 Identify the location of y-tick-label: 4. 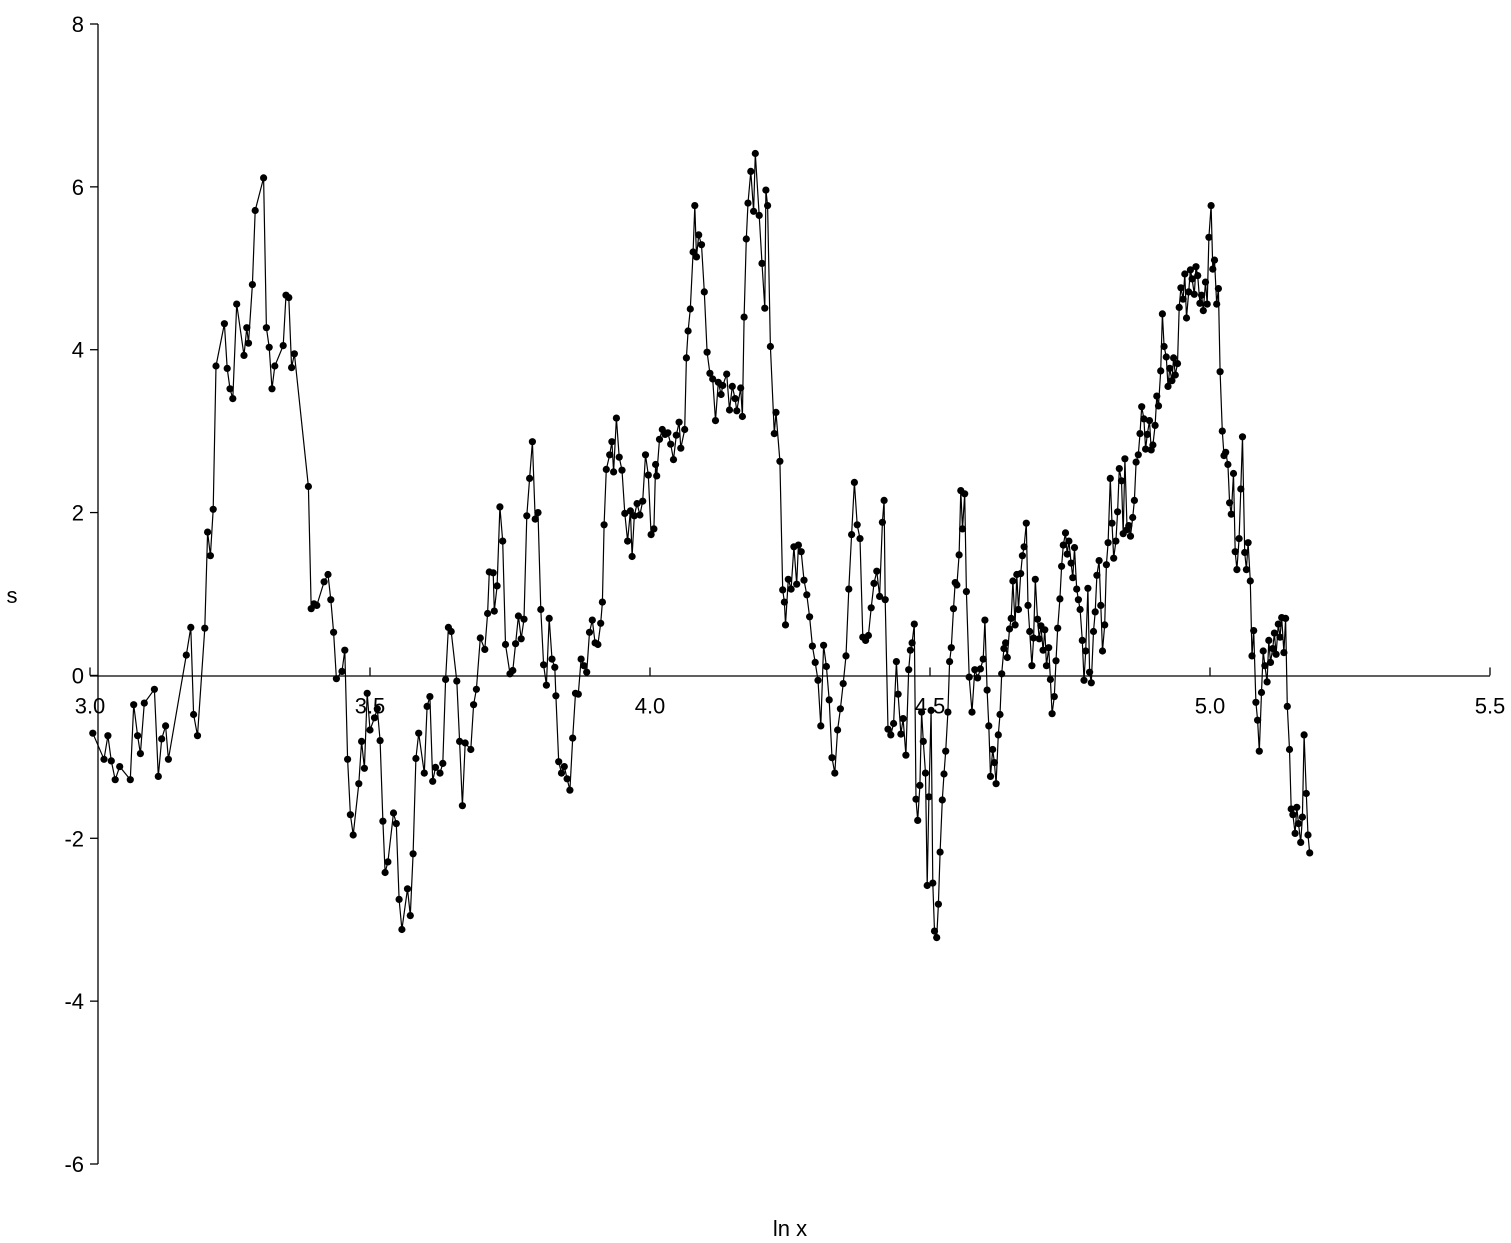
(78, 350).